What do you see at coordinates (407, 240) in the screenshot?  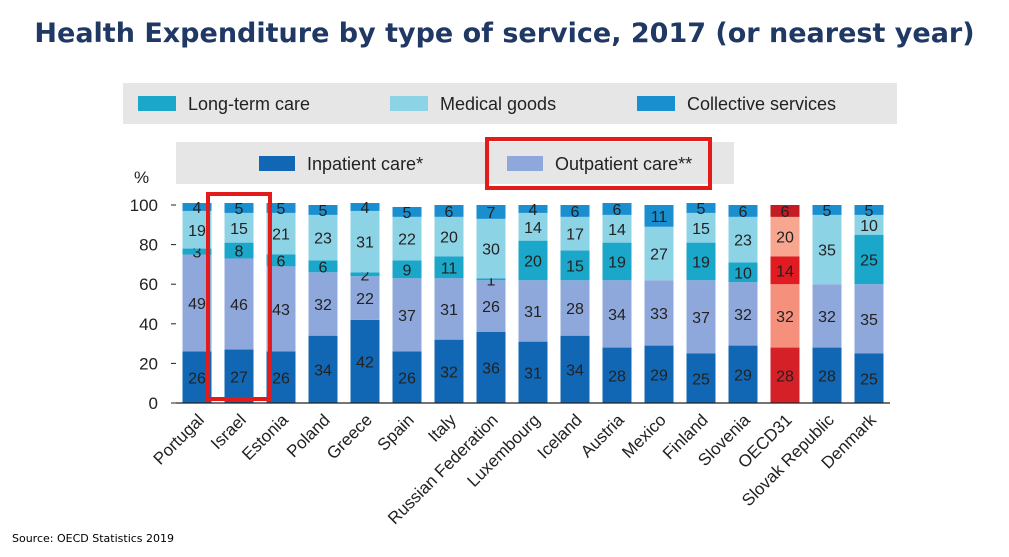 I see `data-label: 22` at bounding box center [407, 240].